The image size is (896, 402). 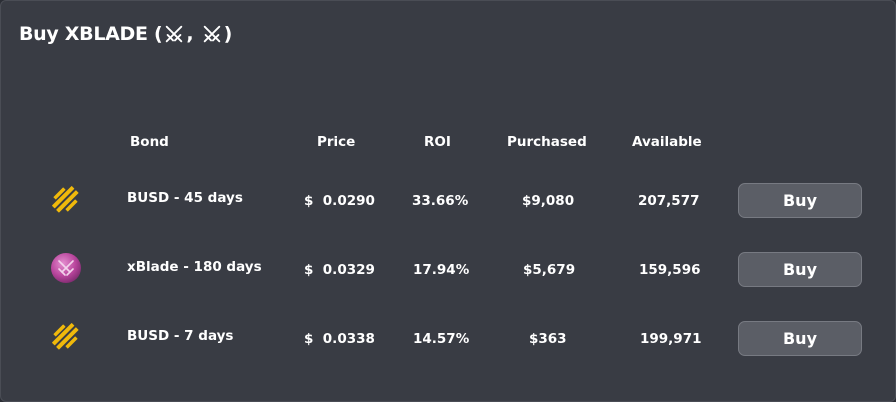 What do you see at coordinates (437, 142) in the screenshot?
I see `header-roi: ROI` at bounding box center [437, 142].